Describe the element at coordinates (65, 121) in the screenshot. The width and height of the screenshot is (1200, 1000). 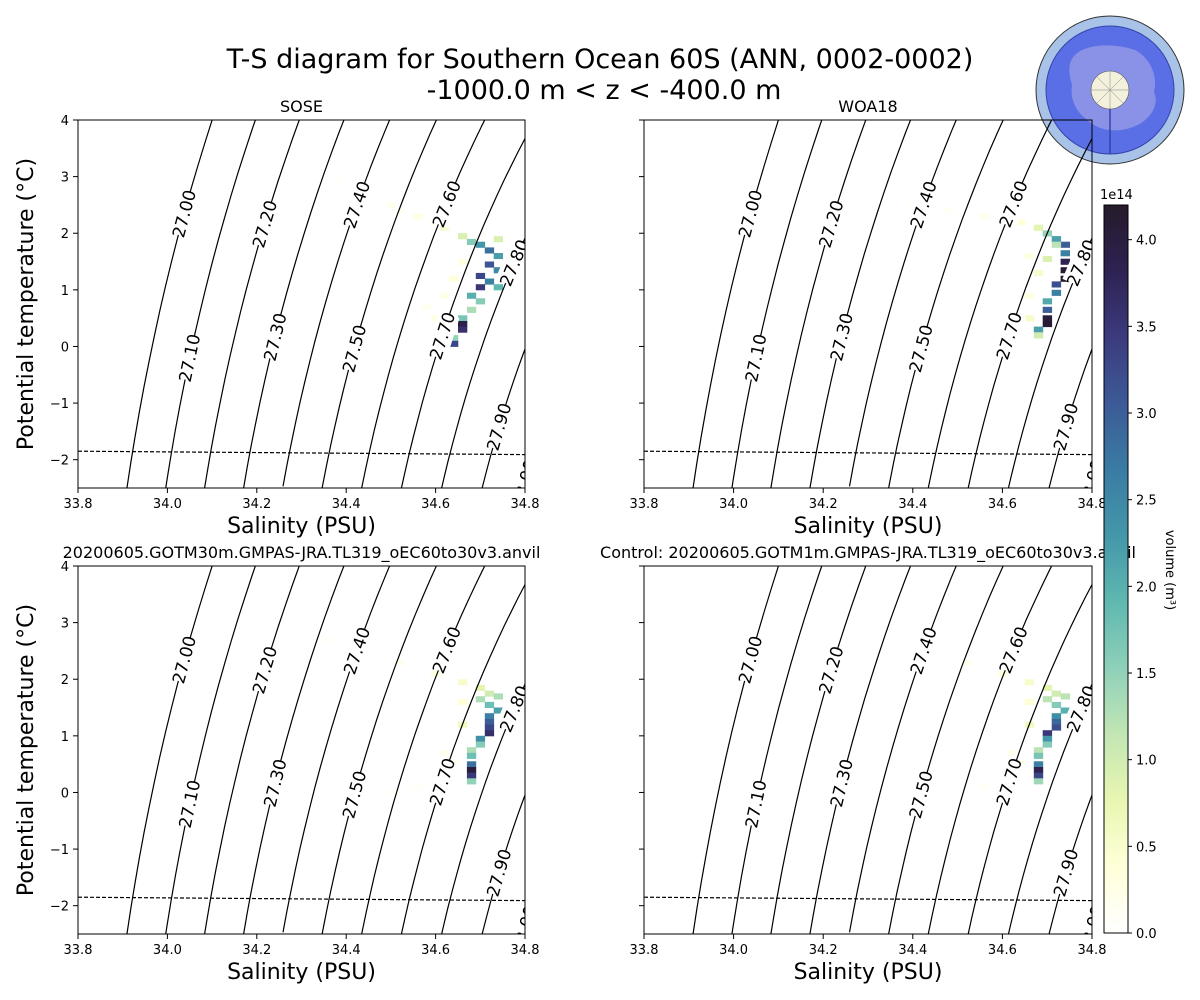
I see `y-tick-label: 4` at that location.